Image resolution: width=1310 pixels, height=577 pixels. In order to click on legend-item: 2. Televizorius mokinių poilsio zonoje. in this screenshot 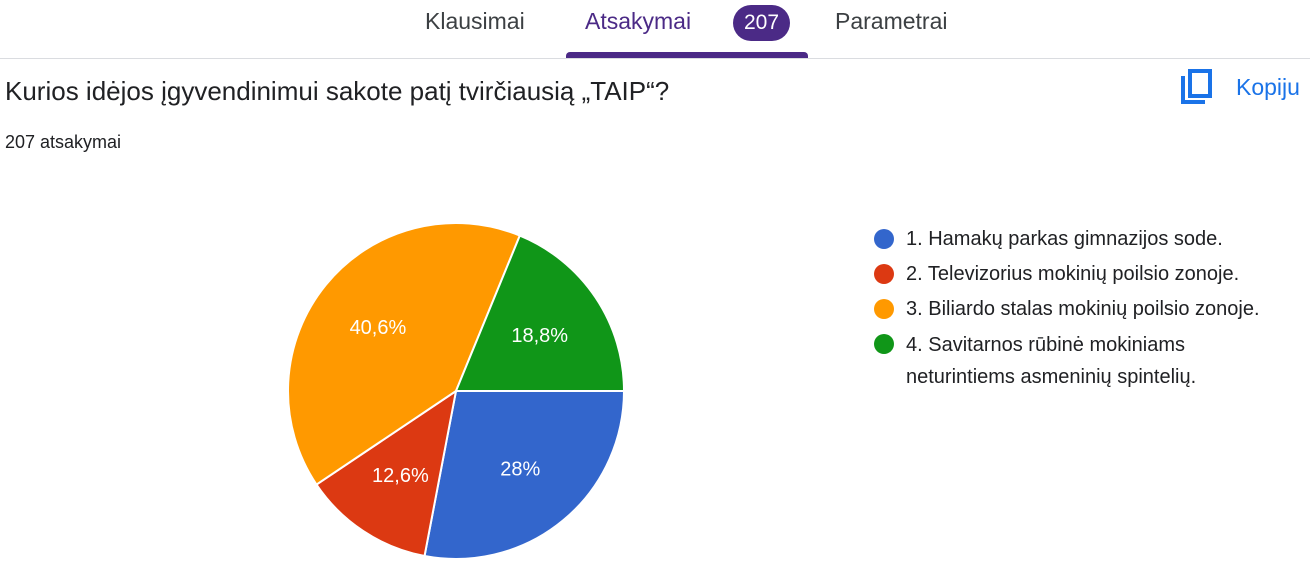, I will do `click(1066, 274)`.